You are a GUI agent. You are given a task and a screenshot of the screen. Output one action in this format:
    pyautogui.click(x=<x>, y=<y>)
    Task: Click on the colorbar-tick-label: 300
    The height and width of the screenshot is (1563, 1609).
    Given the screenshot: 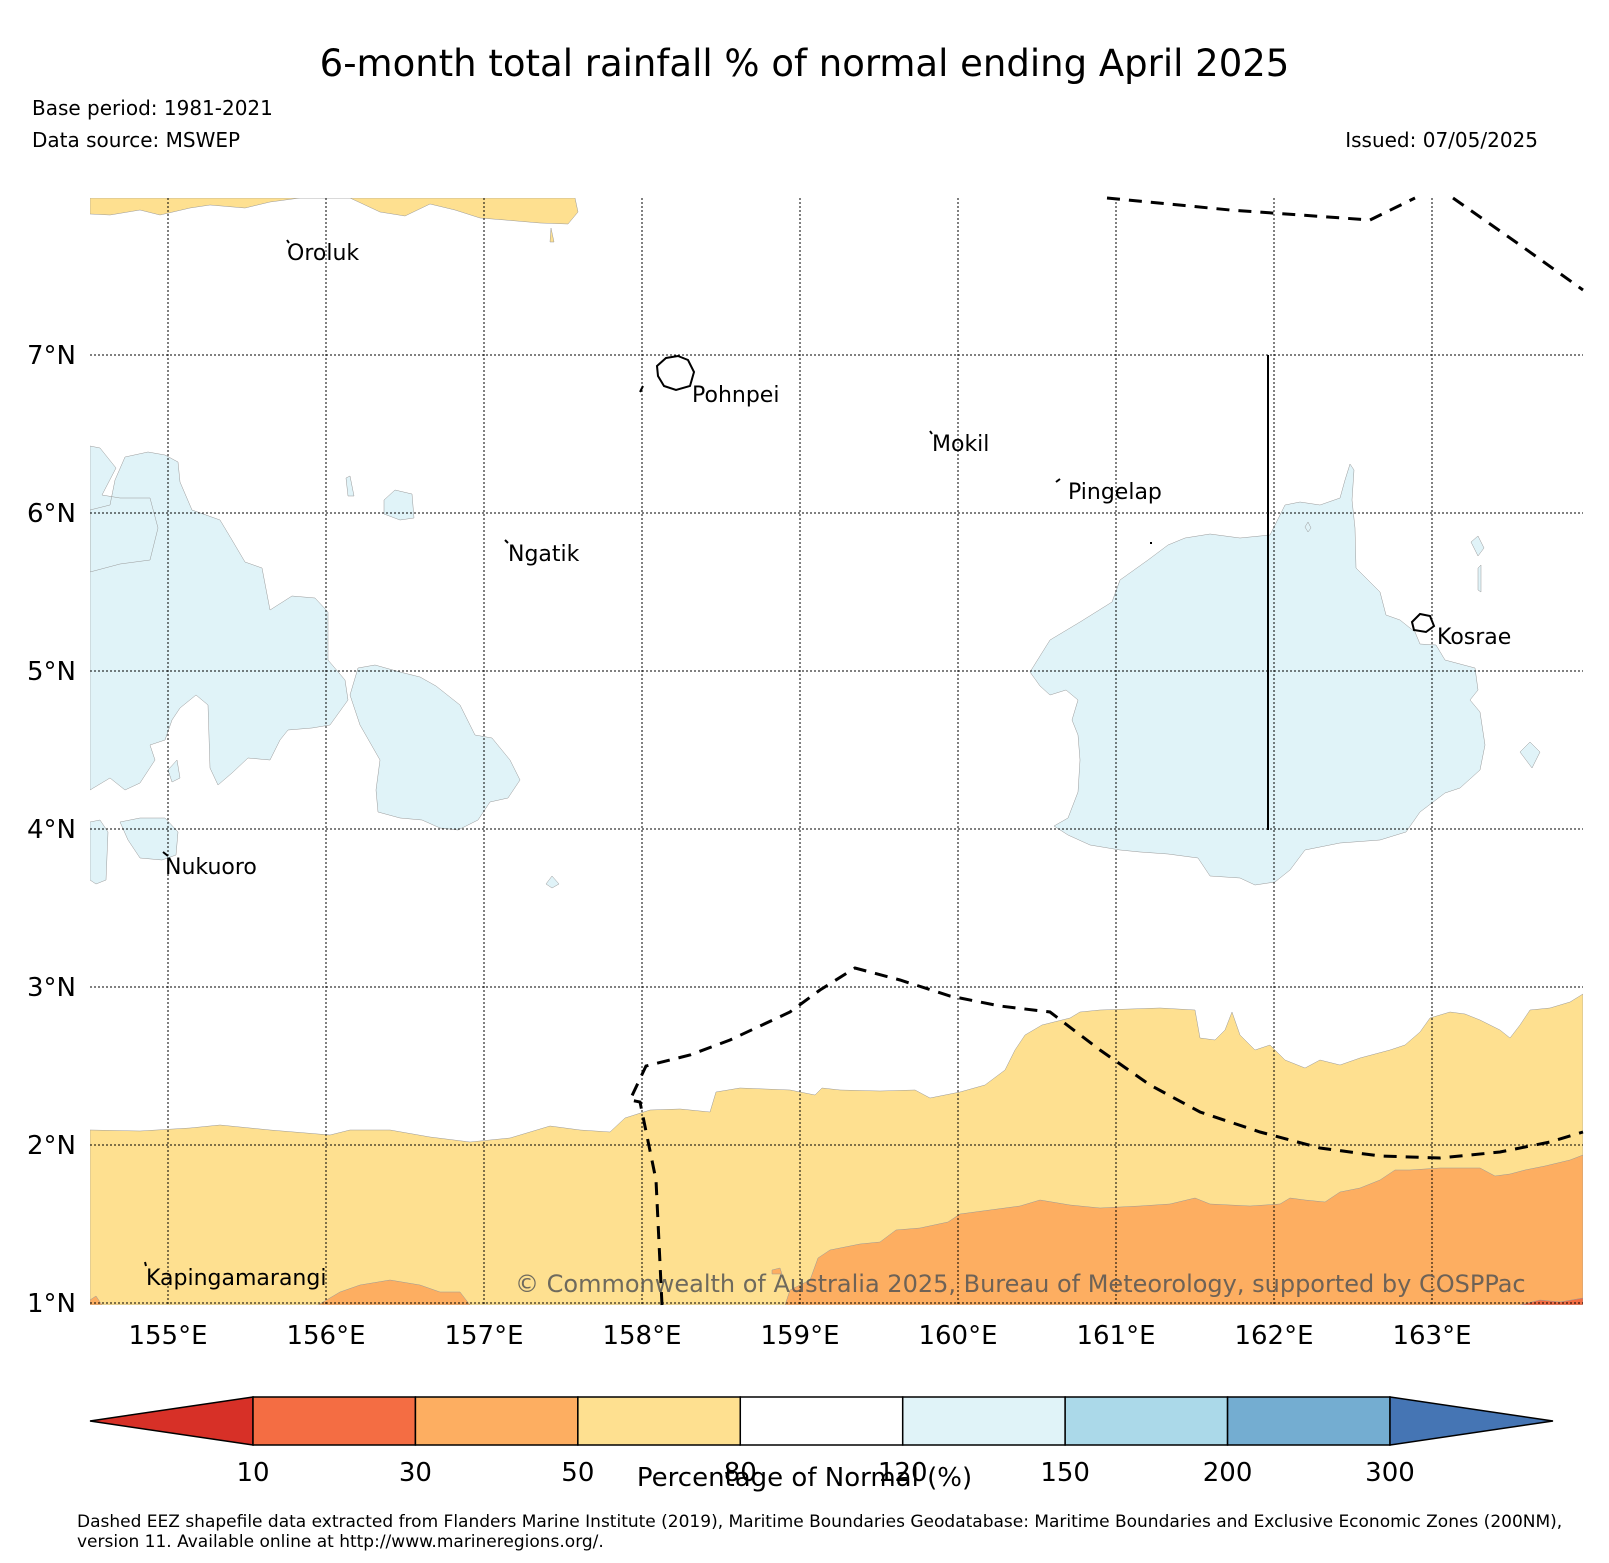 What is the action you would take?
    pyautogui.click(x=1390, y=1473)
    